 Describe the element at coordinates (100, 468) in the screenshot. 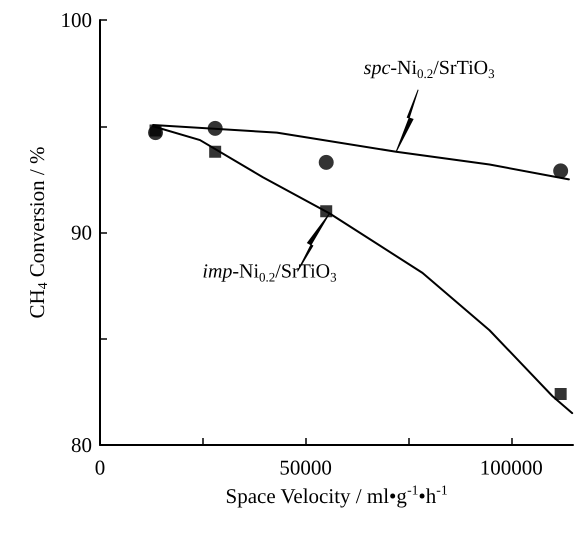

I see `x-tick-label: 0` at that location.